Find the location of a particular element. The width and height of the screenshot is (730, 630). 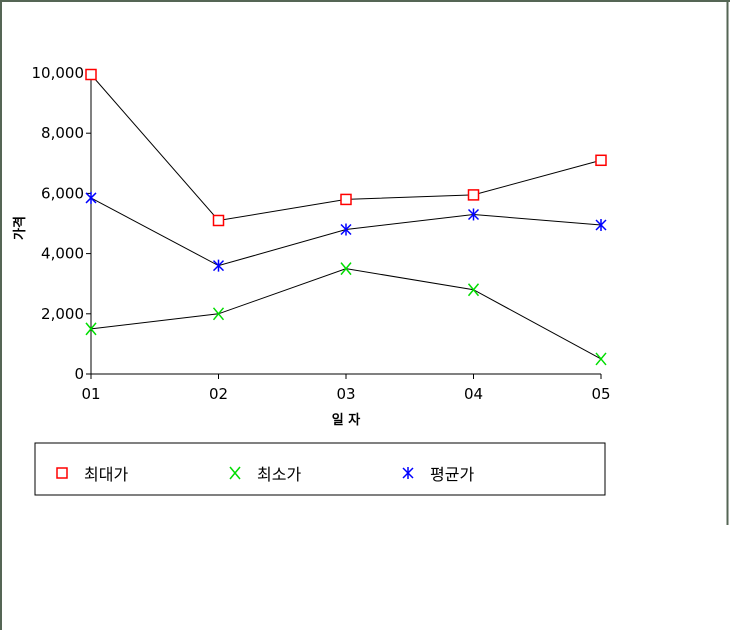

y-tick-label: 0 is located at coordinates (79, 374).